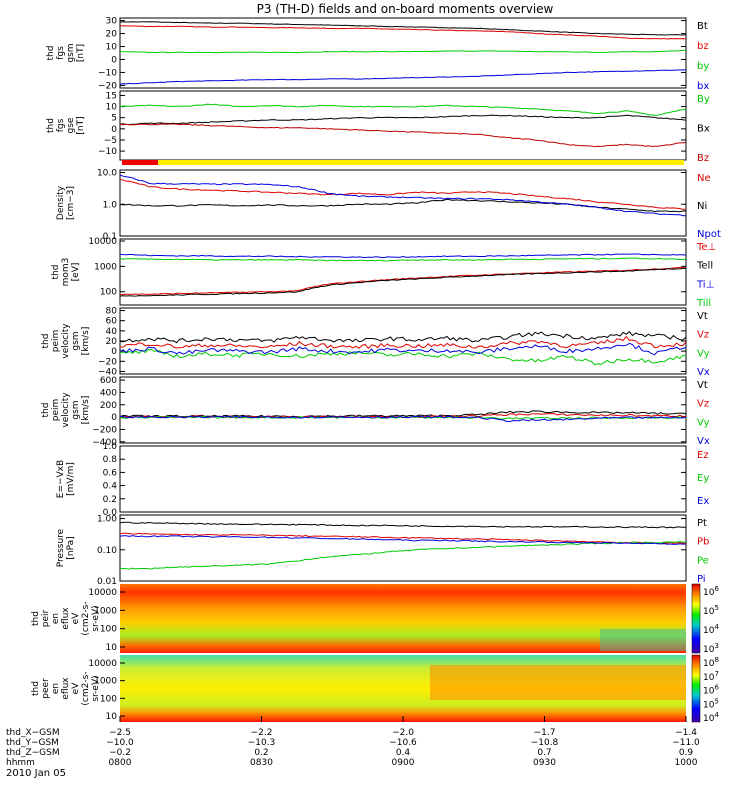 This screenshot has height=800, width=750. I want to click on series-bz, so click(403, 32).